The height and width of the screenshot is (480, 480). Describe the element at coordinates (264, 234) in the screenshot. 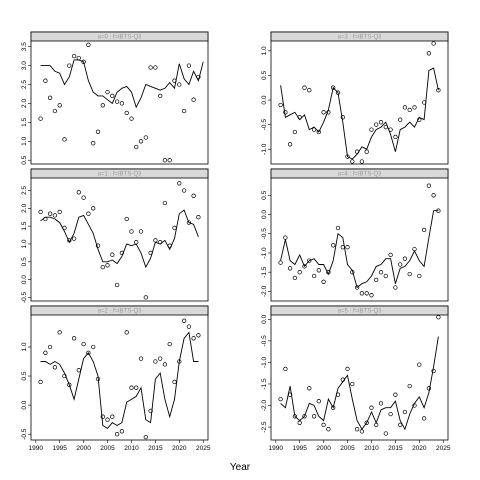

I see `y-tick-label: -0.5` at that location.